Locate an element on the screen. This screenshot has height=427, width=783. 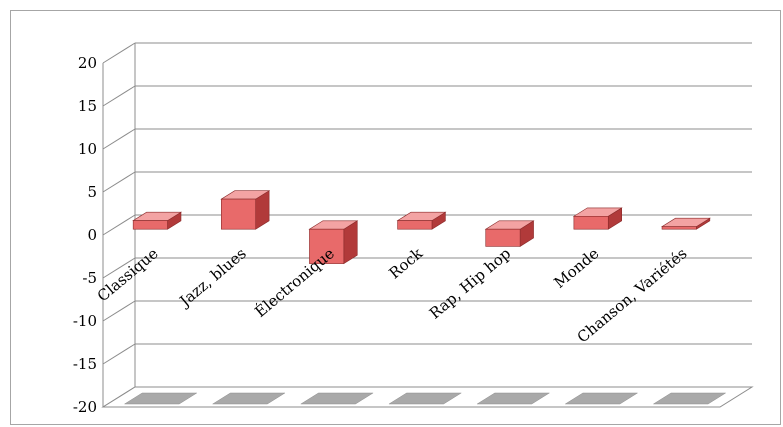
category-label: Monde is located at coordinates (577, 268).